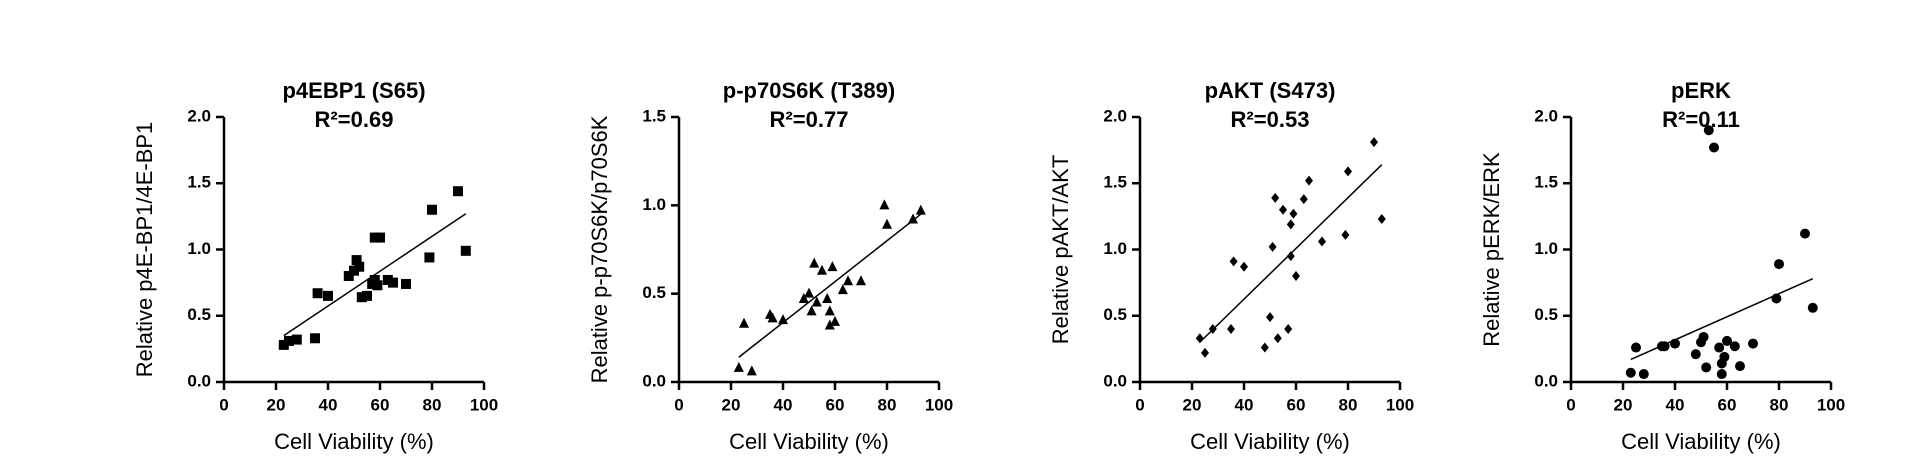 This screenshot has width=1918, height=467. I want to click on chart-subtitle: R²=0.77, so click(809, 119).